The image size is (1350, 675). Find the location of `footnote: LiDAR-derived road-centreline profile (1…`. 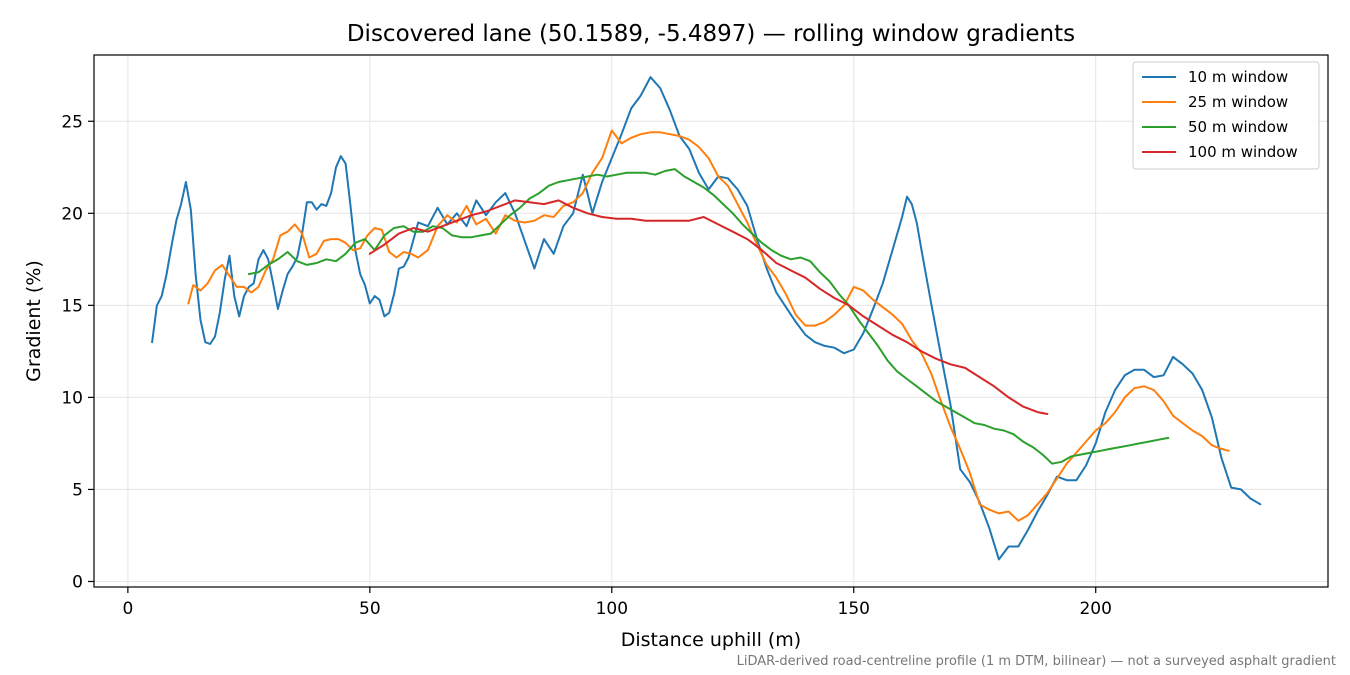

footnote: LiDAR-derived road-centreline profile (1… is located at coordinates (1036, 661).